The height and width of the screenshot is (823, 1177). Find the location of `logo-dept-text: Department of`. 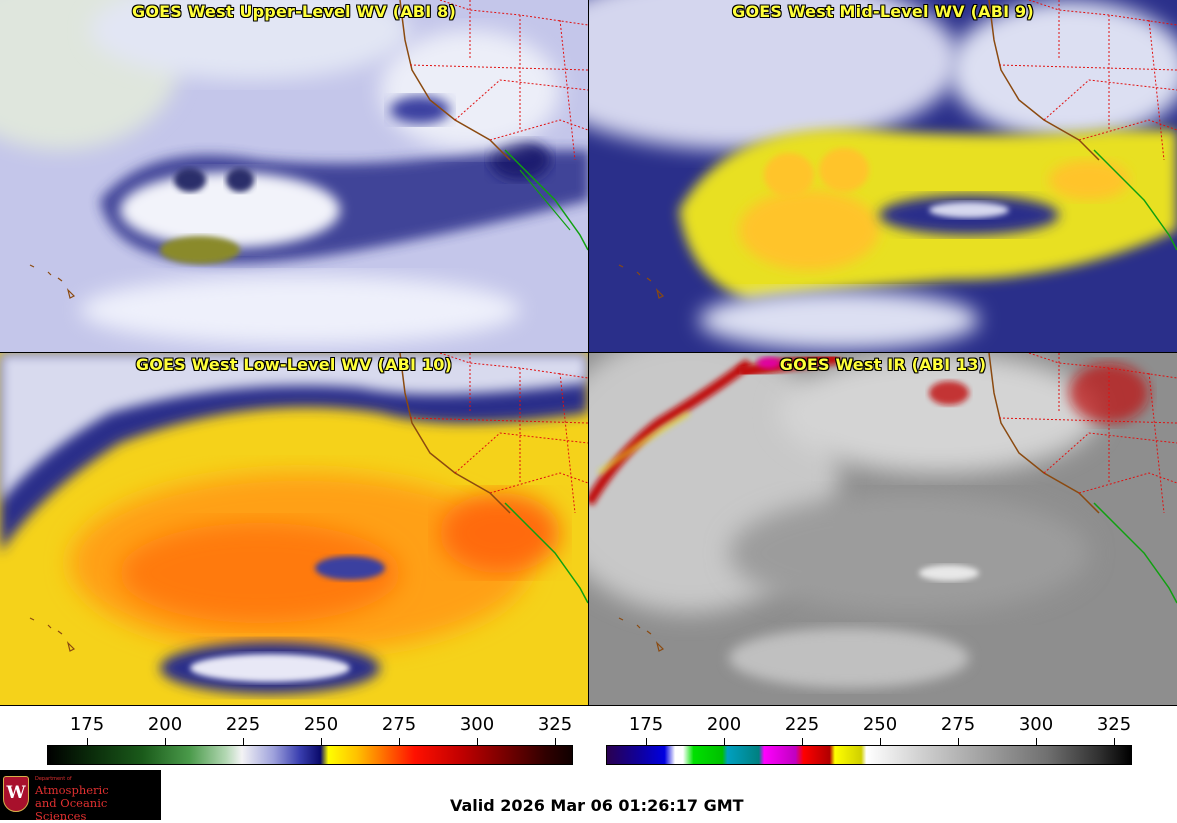

logo-dept-text: Department of is located at coordinates (53, 779).